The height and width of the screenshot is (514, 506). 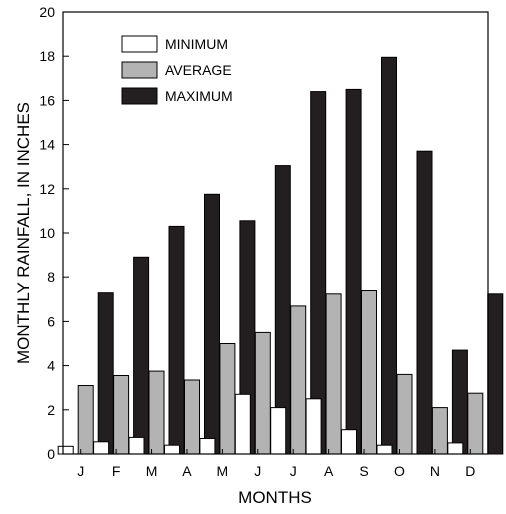 I want to click on legend-label-minimum: MINIMUM, so click(x=196, y=44).